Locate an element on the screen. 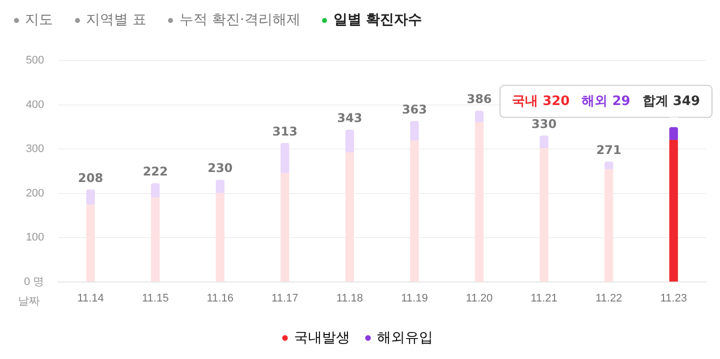 This screenshot has height=359, width=720. x-tick-label: 11.17 is located at coordinates (285, 298).